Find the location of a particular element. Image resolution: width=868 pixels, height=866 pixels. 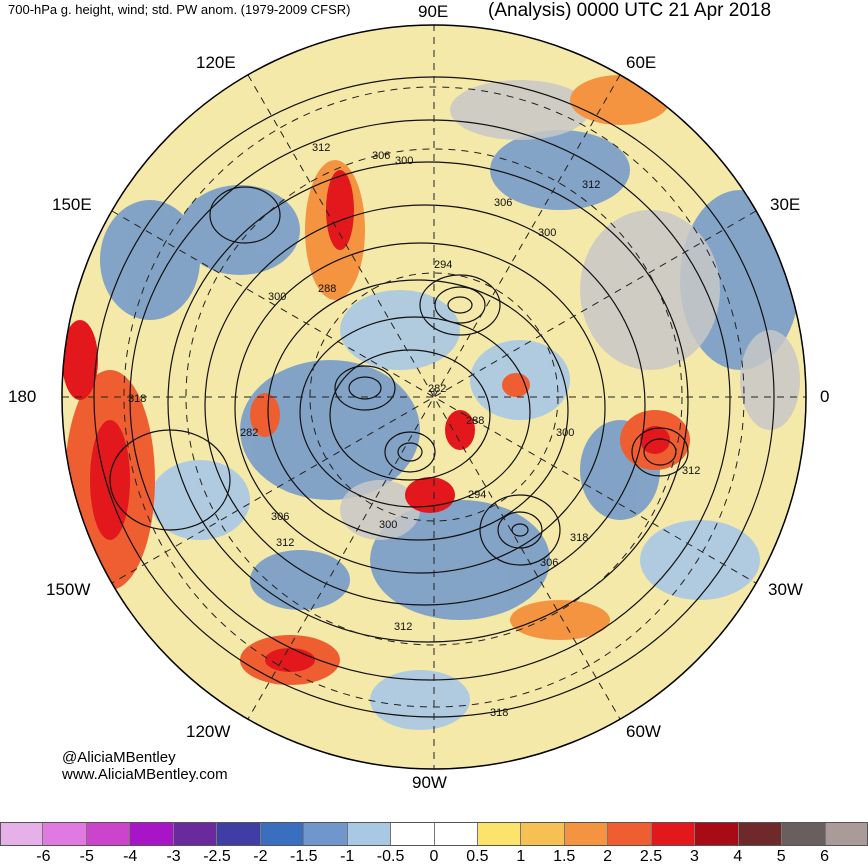

valid-time-title: (Analysis) 0000 UTC 21 Apr 2018 is located at coordinates (630, 10).